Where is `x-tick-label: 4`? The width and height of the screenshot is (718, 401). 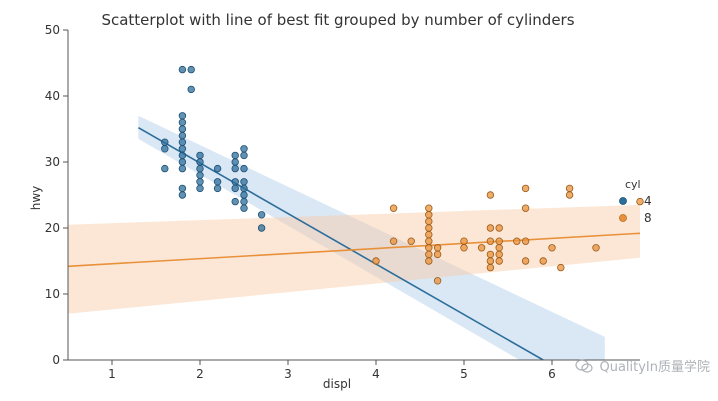
x-tick-label: 4 is located at coordinates (376, 374).